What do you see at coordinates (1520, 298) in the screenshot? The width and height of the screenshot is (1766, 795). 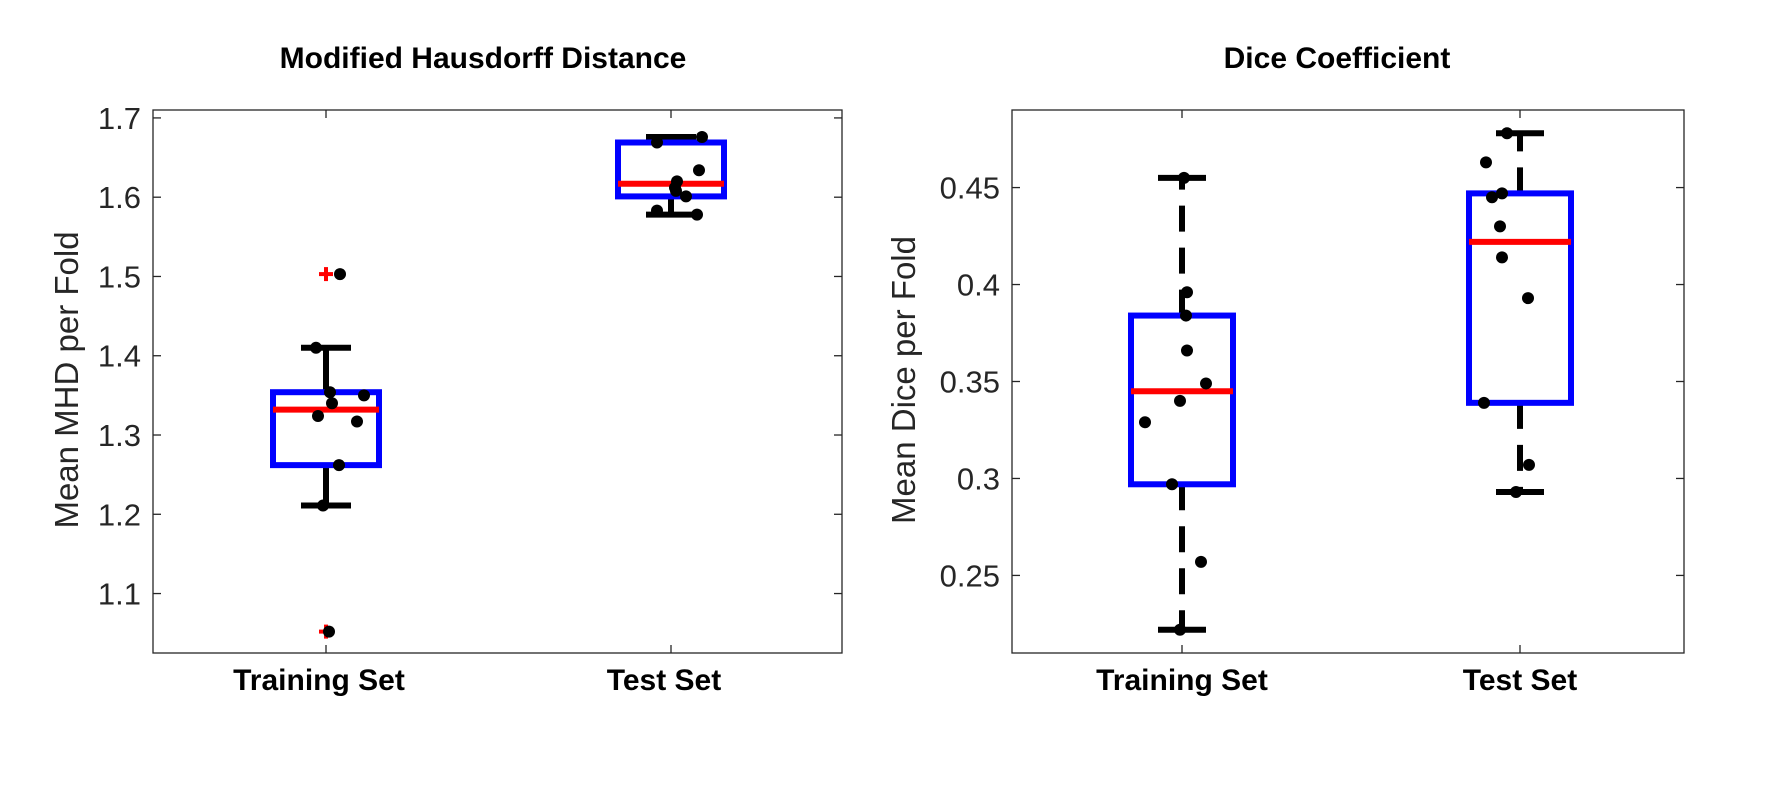 I see `dice-test-box` at bounding box center [1520, 298].